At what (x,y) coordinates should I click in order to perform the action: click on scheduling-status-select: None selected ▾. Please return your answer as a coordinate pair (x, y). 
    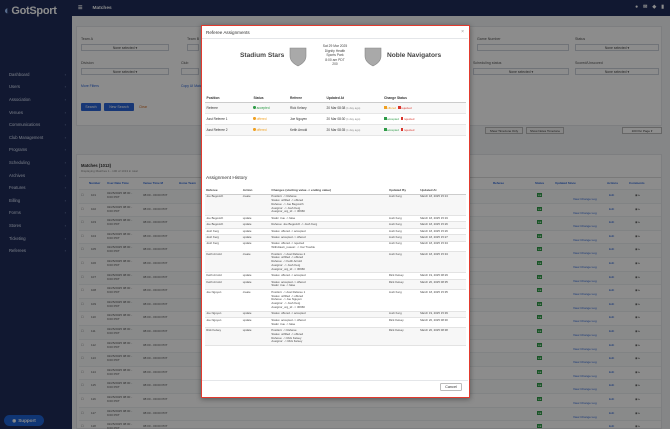
    Looking at the image, I should click on (521, 71).